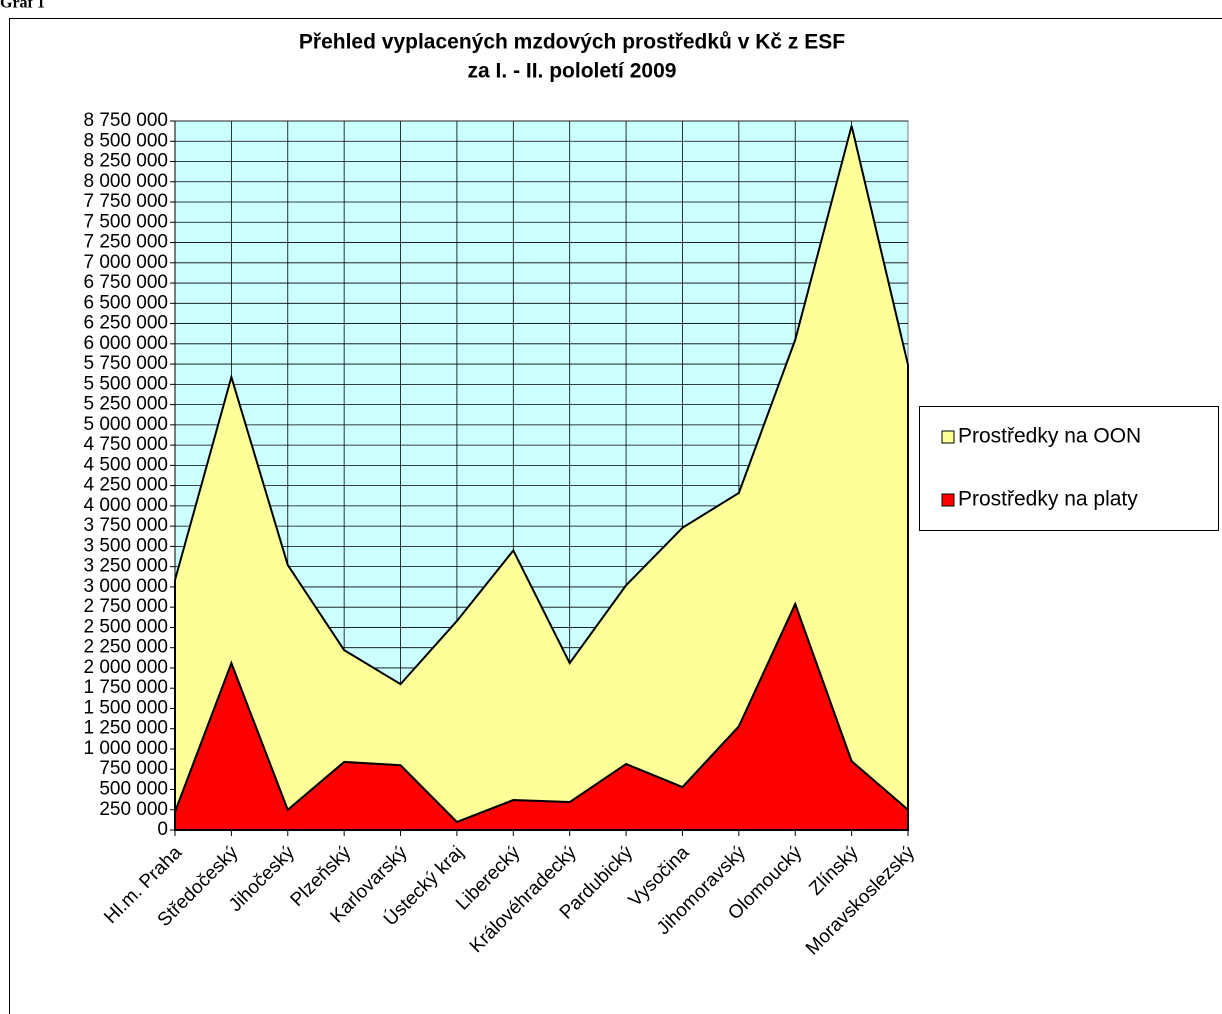 This screenshot has height=1014, width=1222. Describe the element at coordinates (125, 302) in the screenshot. I see `y-tick-label: 6 500 000` at that location.